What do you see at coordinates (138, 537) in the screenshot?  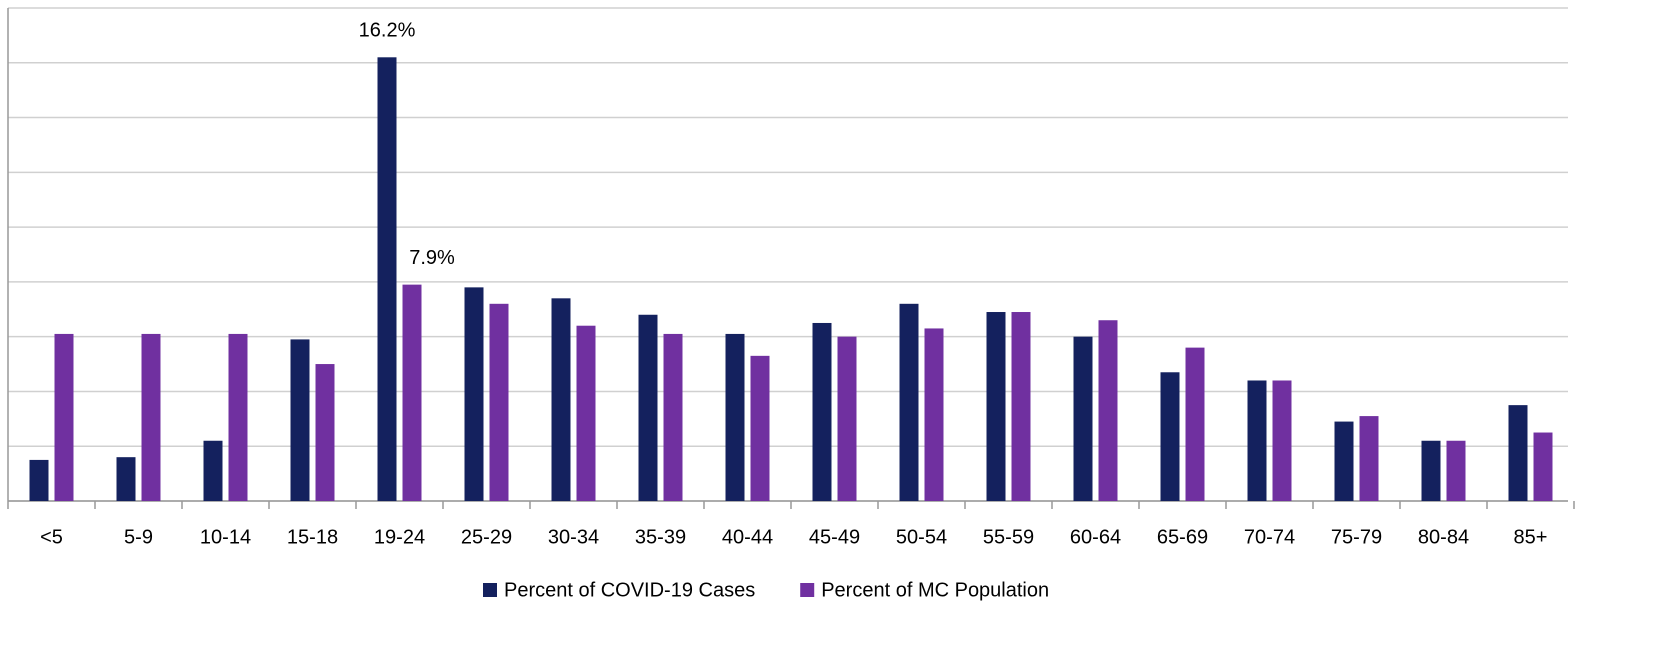 I see `x-tick-label: 5-9` at bounding box center [138, 537].